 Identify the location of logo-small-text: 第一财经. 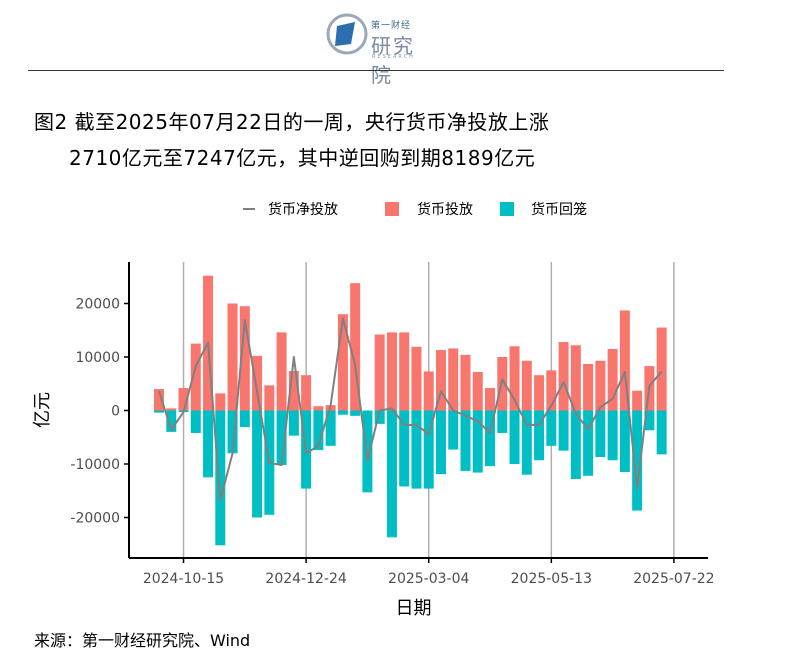
(391, 26).